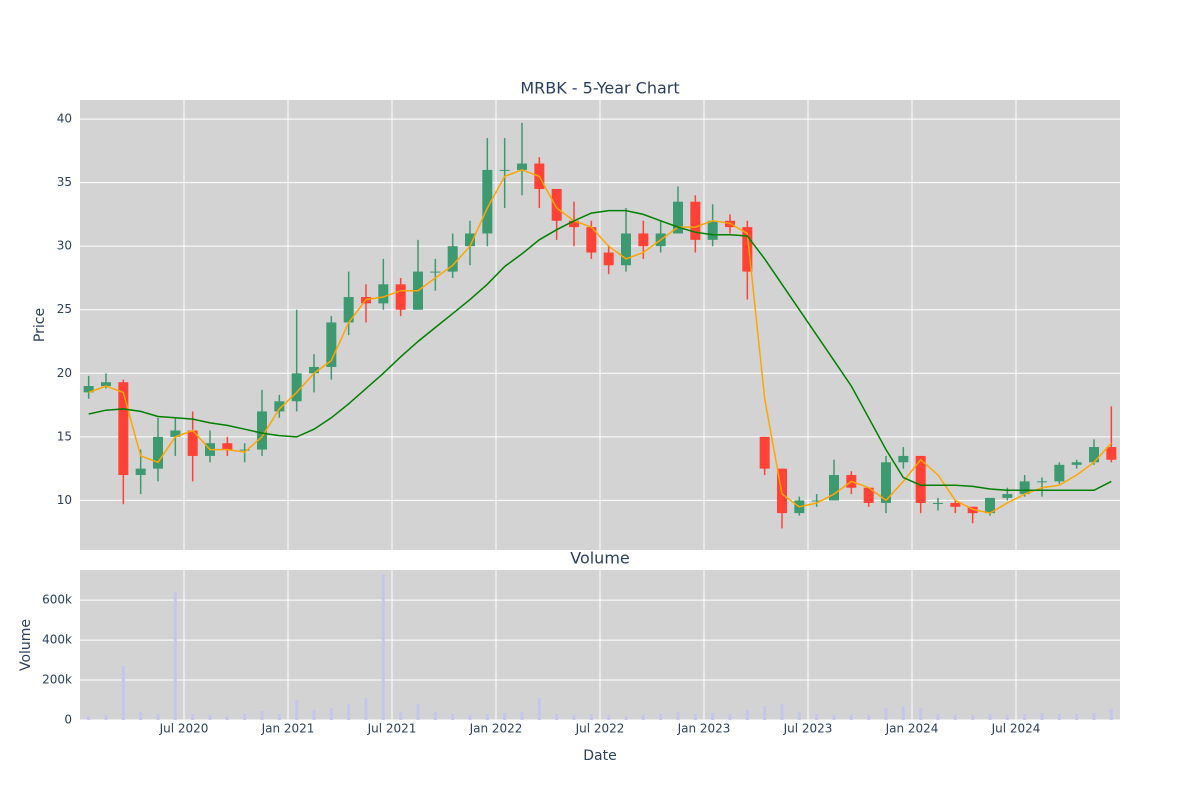  Describe the element at coordinates (912, 729) in the screenshot. I see `x-tick-label: Jan 2024` at that location.